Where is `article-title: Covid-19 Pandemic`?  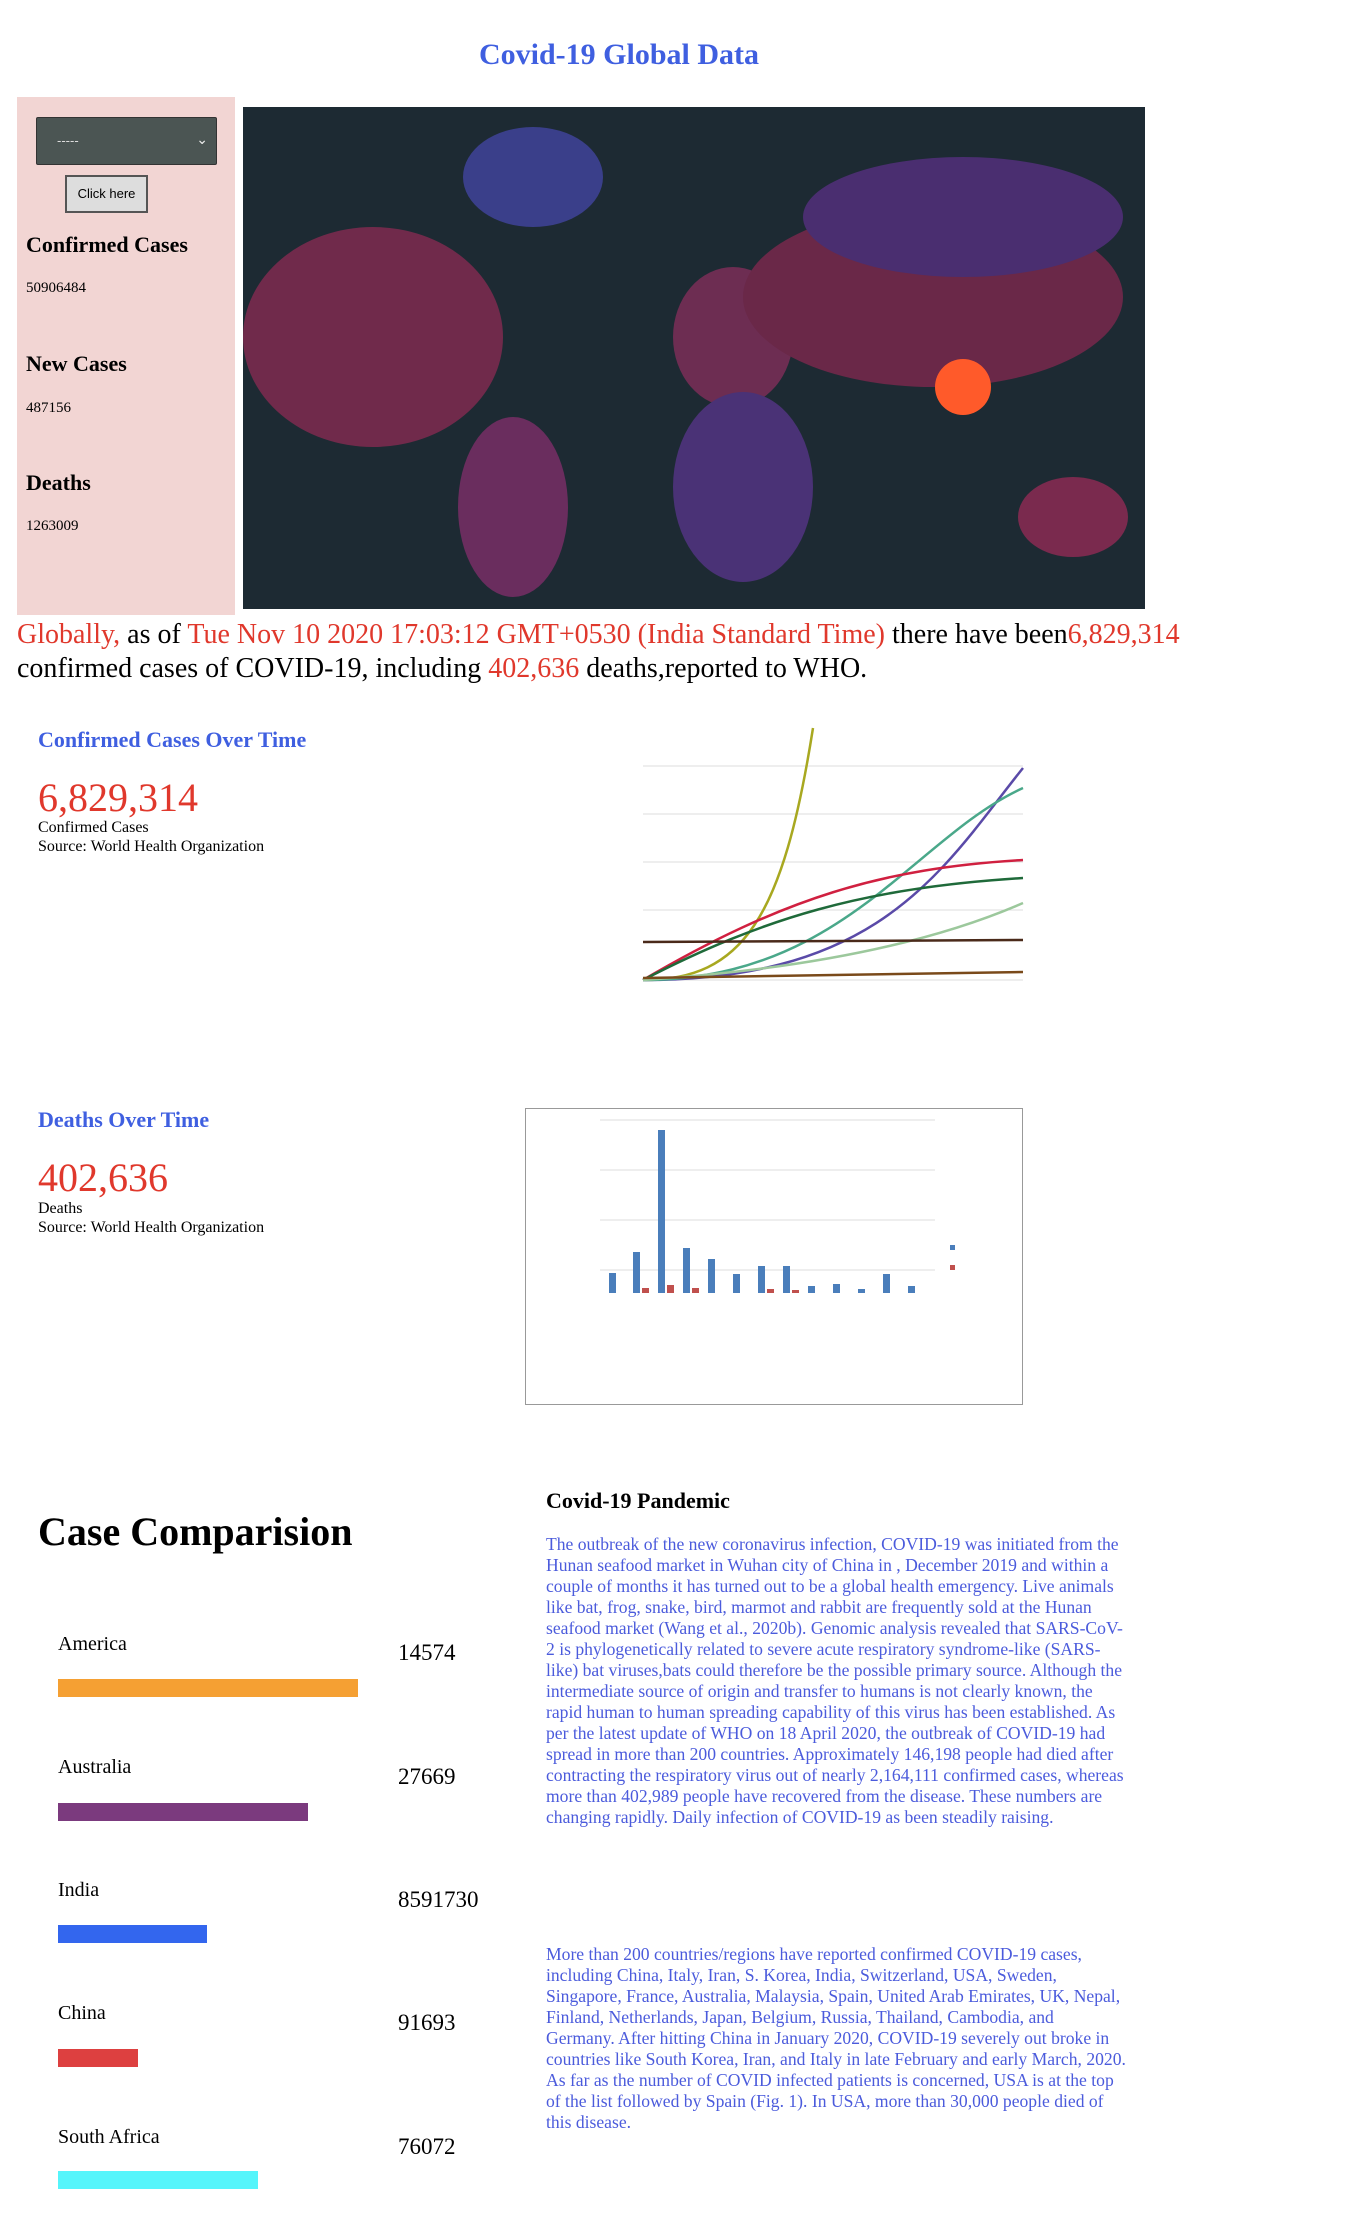 article-title: Covid-19 Pandemic is located at coordinates (638, 1500).